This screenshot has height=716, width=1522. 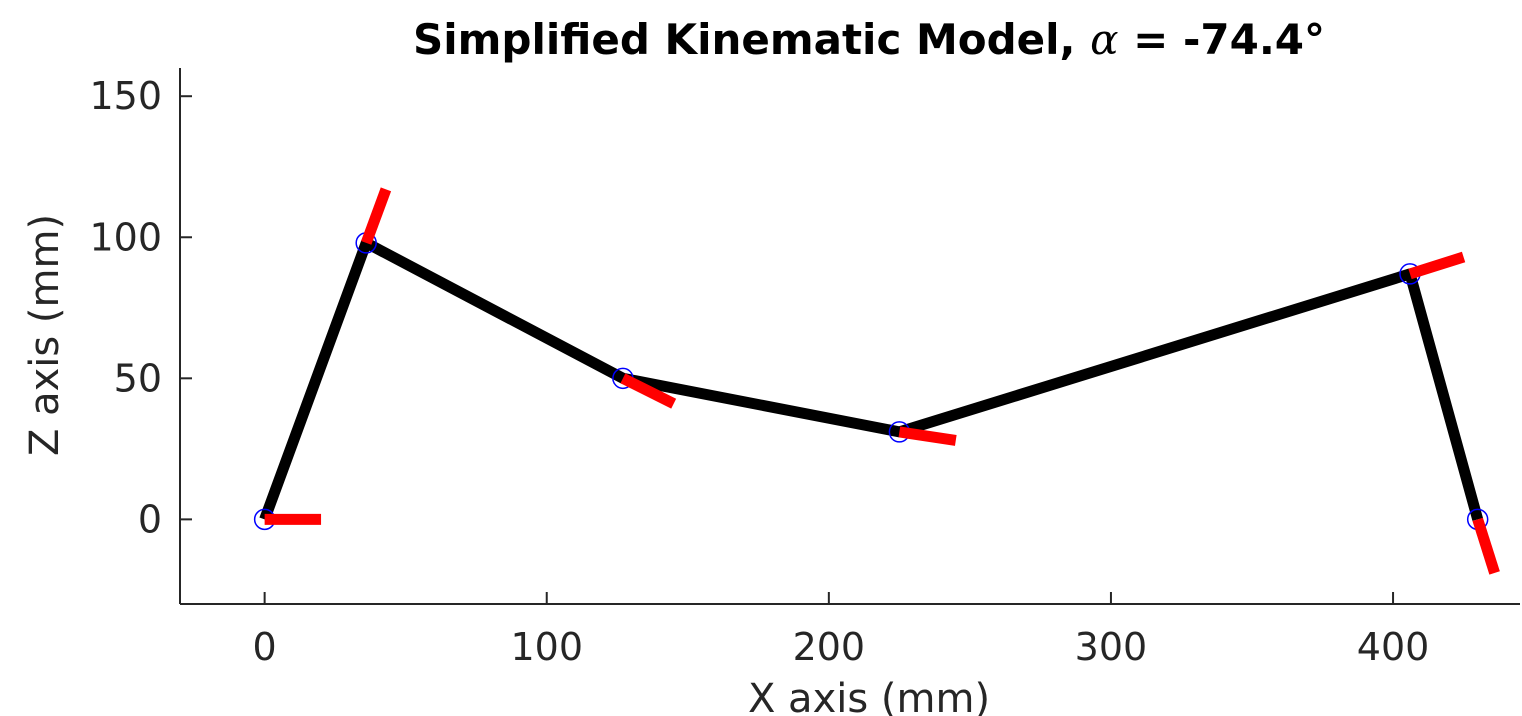 What do you see at coordinates (125, 237) in the screenshot?
I see `y-tick-label: 100` at bounding box center [125, 237].